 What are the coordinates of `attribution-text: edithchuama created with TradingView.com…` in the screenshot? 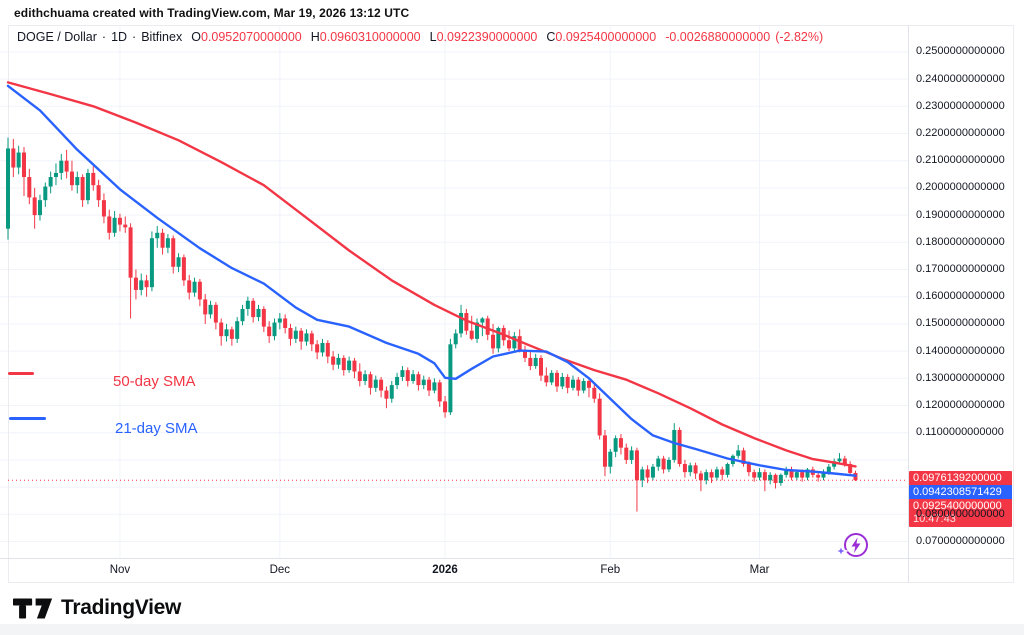 It's located at (212, 13).